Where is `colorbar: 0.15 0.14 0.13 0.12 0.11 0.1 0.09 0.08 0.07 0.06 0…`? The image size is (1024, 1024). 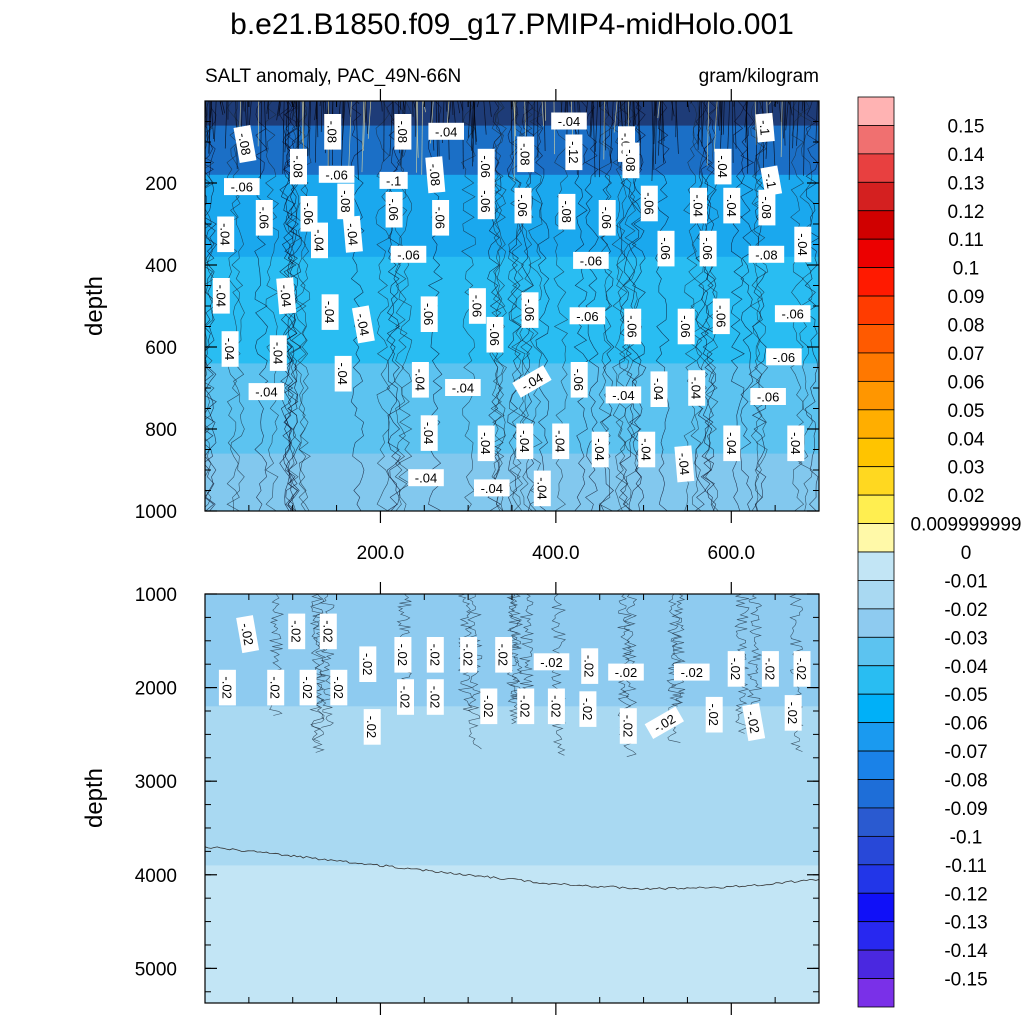
colorbar: 0.15 0.14 0.13 0.12 0.11 0.1 0.09 0.08 0.07 0.06 0… is located at coordinates (939, 552).